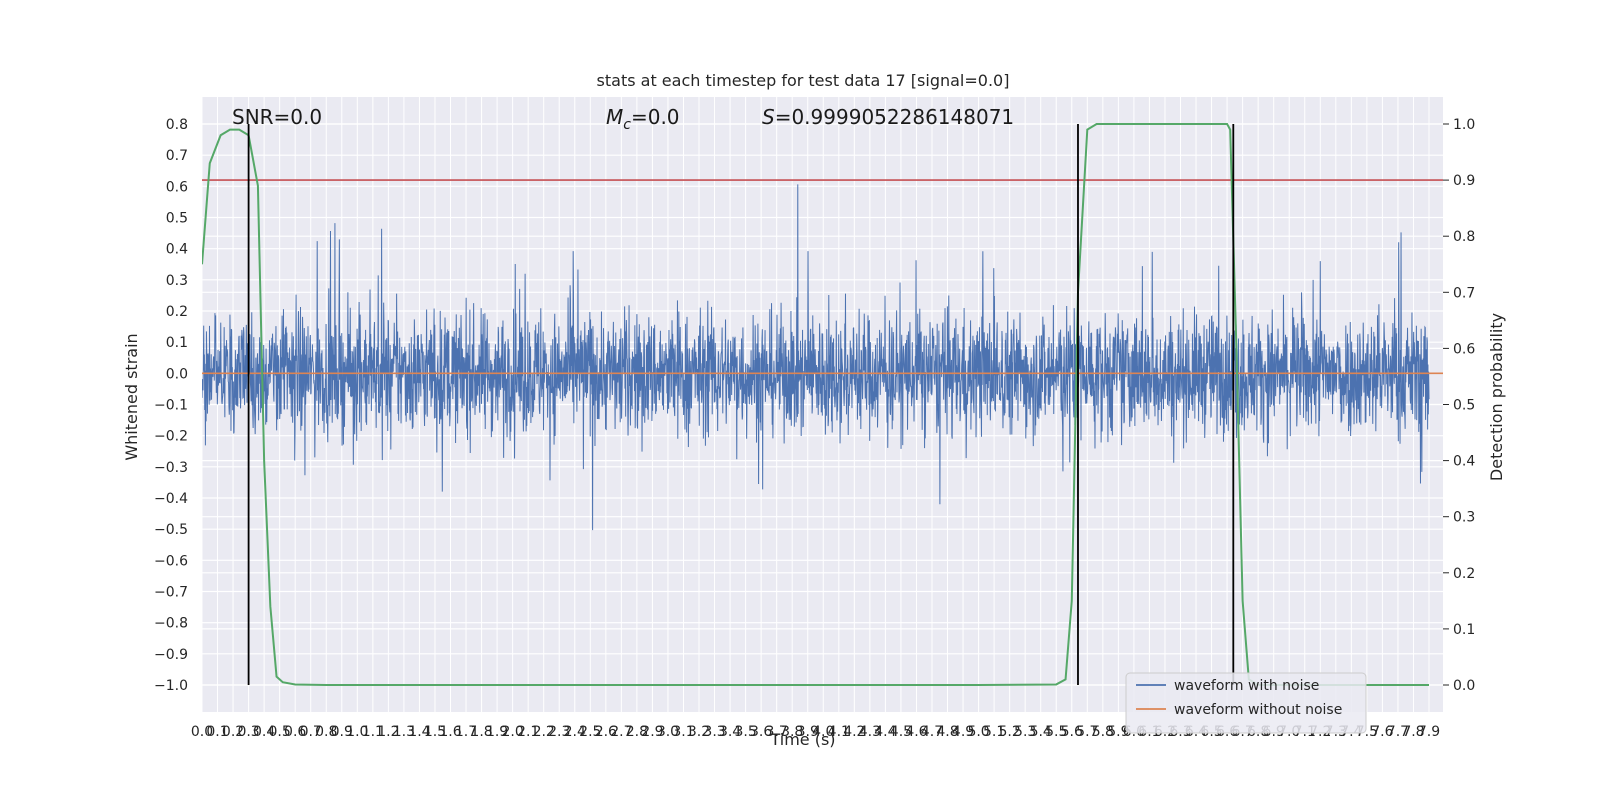 This screenshot has width=1600, height=800. I want to click on x-tick-label: 0.6, so click(295, 732).